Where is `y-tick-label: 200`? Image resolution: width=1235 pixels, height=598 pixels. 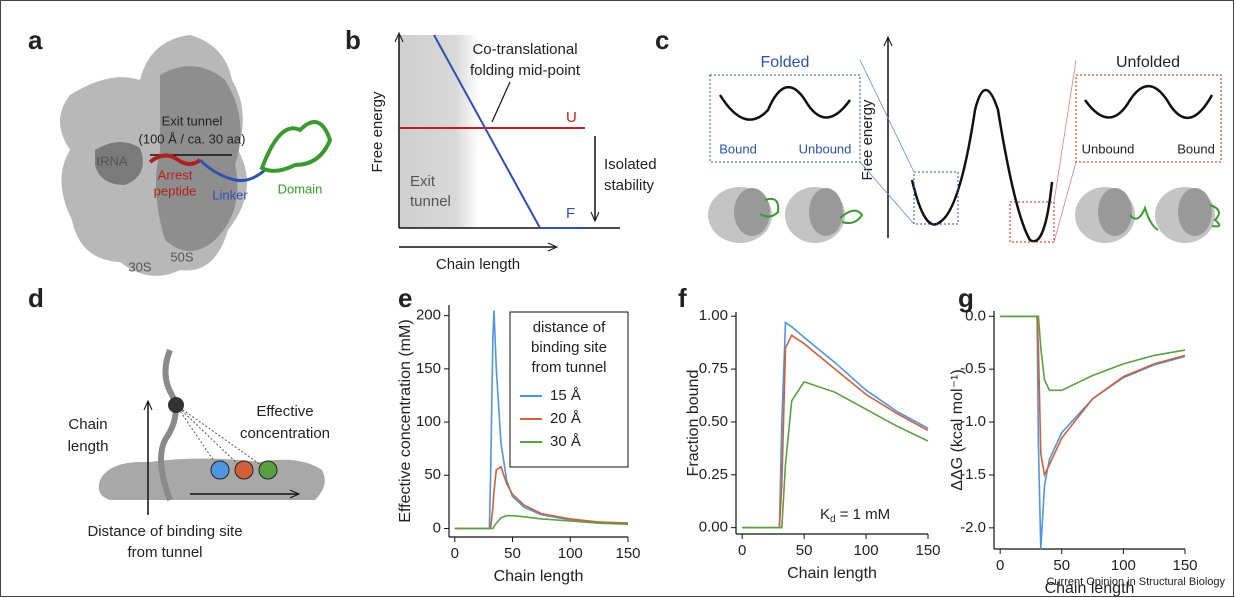 y-tick-label: 200 is located at coordinates (428, 315).